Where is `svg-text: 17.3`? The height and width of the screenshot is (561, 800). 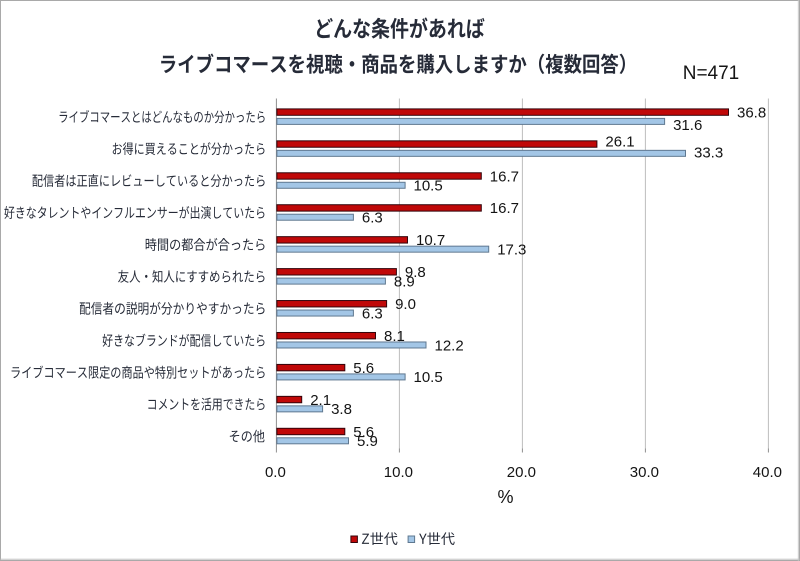
svg-text: 17.3 is located at coordinates (511, 250).